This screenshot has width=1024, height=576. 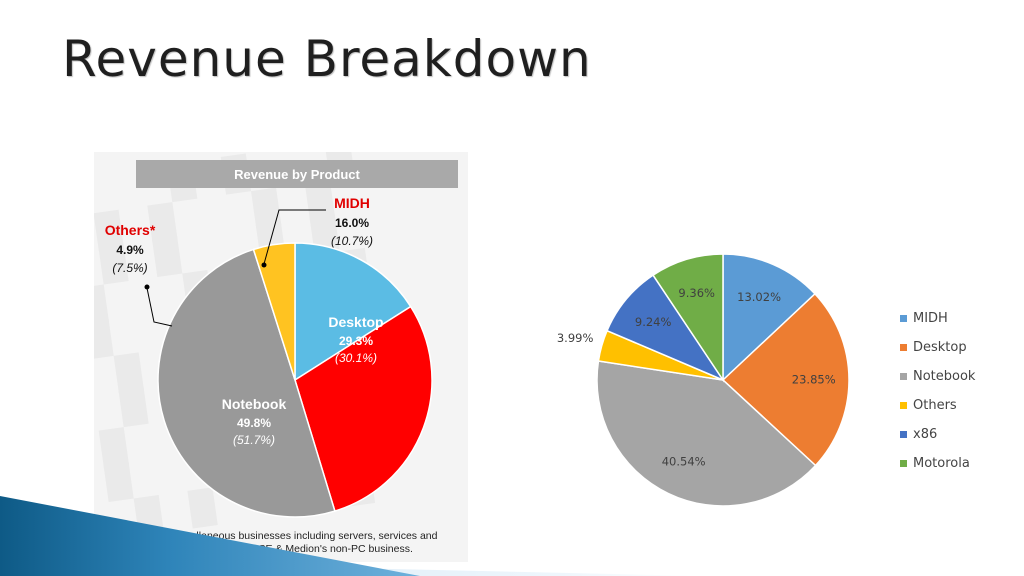 I want to click on others-leader-dot, so click(x=147, y=287).